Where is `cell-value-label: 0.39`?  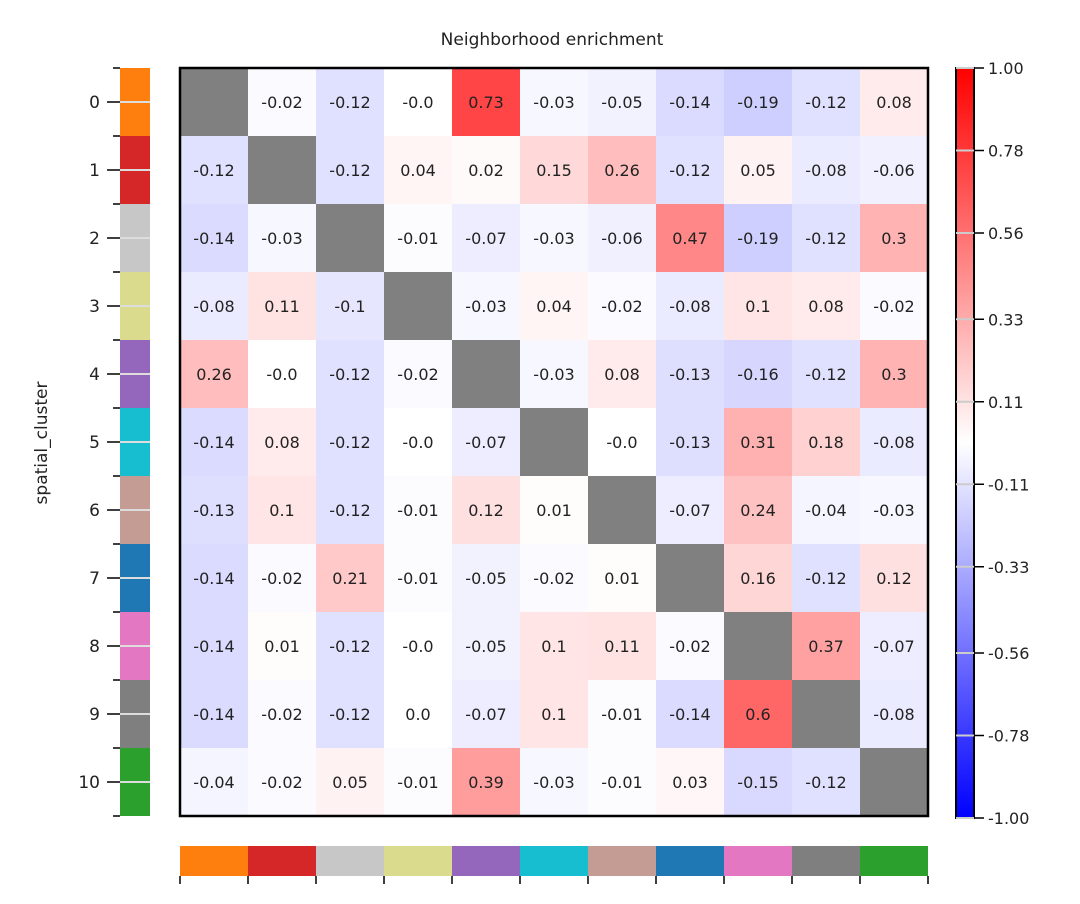 cell-value-label: 0.39 is located at coordinates (486, 782).